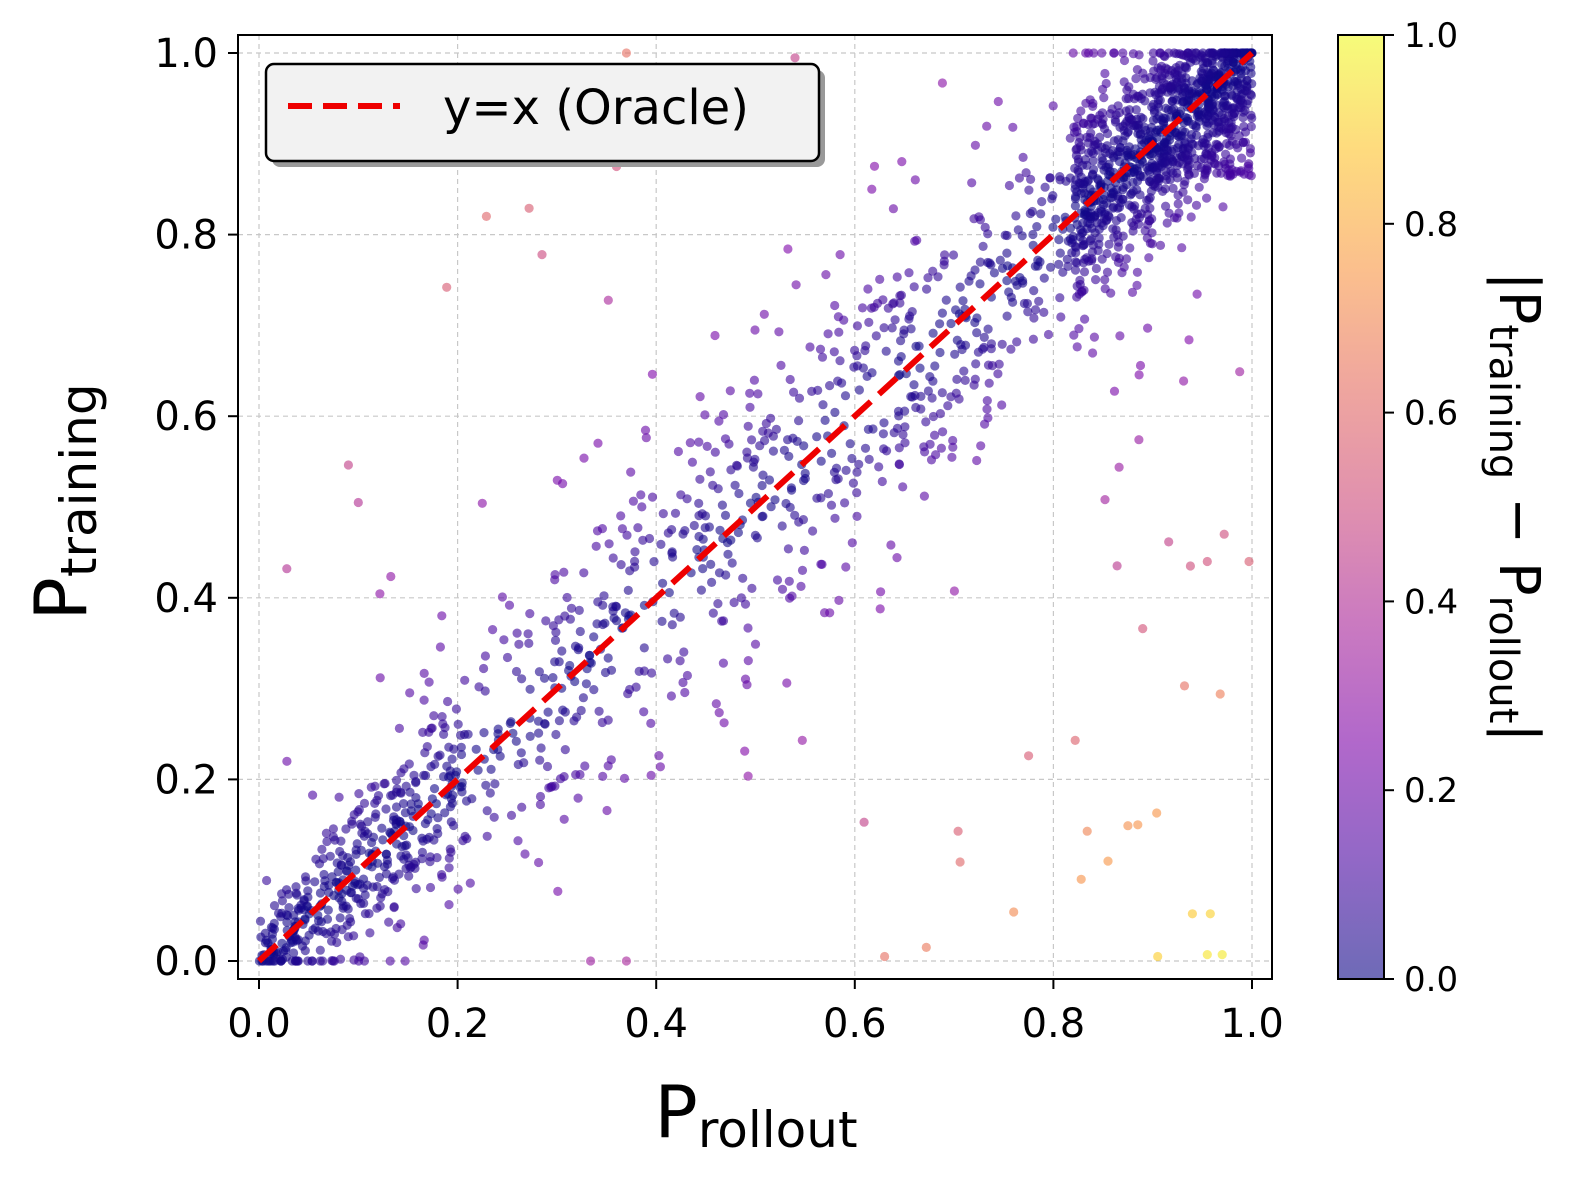 The width and height of the screenshot is (1569, 1182). Describe the element at coordinates (1431, 602) in the screenshot. I see `colorbar-tick-label: 0.4` at that location.